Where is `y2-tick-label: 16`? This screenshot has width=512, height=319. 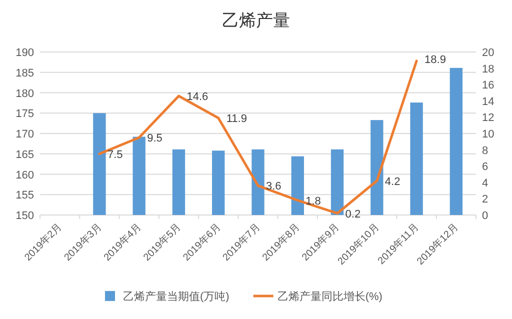 y2-tick-label: 16 is located at coordinates (488, 86).